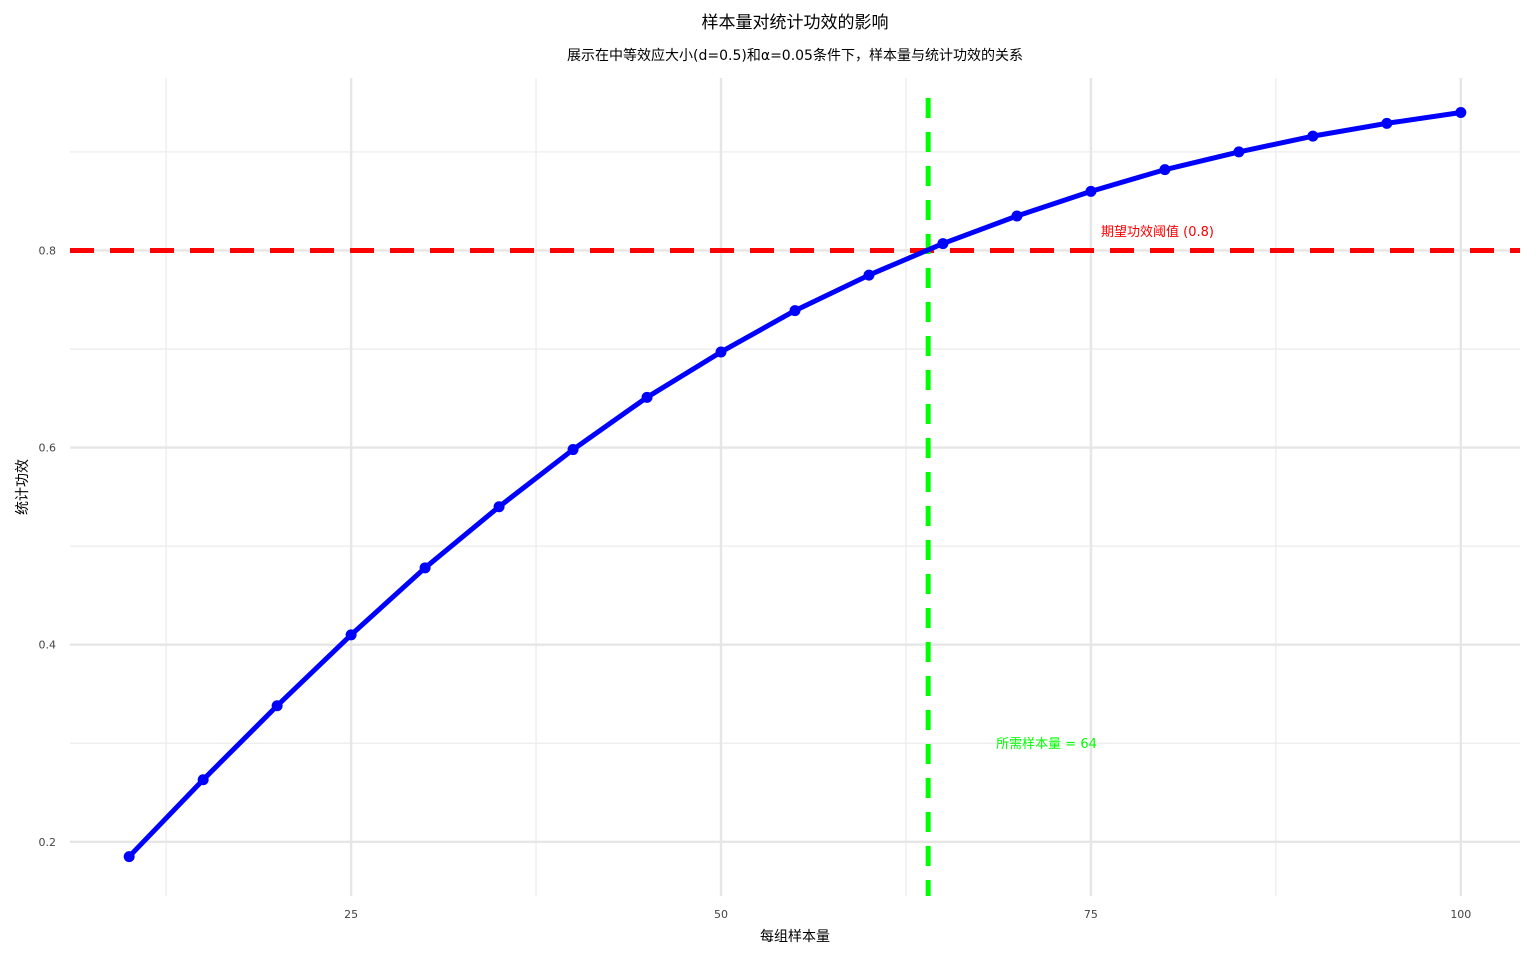  Describe the element at coordinates (351, 914) in the screenshot. I see `x-tick-label: 25` at that location.